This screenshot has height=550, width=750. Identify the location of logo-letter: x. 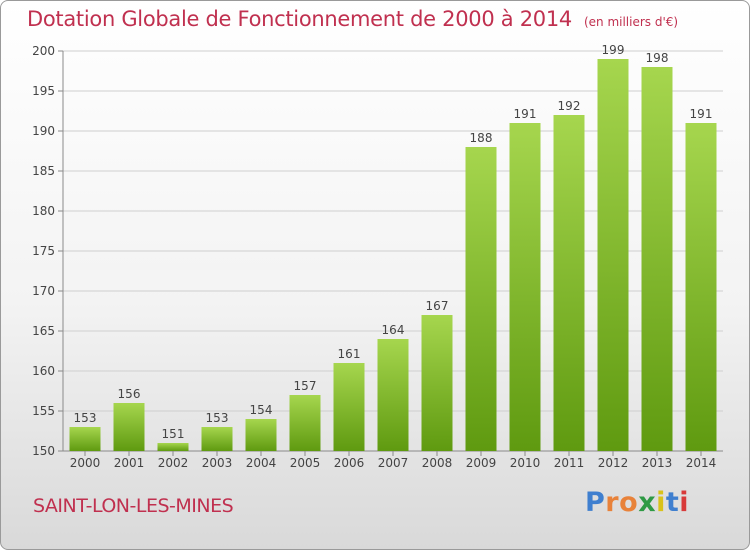
(647, 502).